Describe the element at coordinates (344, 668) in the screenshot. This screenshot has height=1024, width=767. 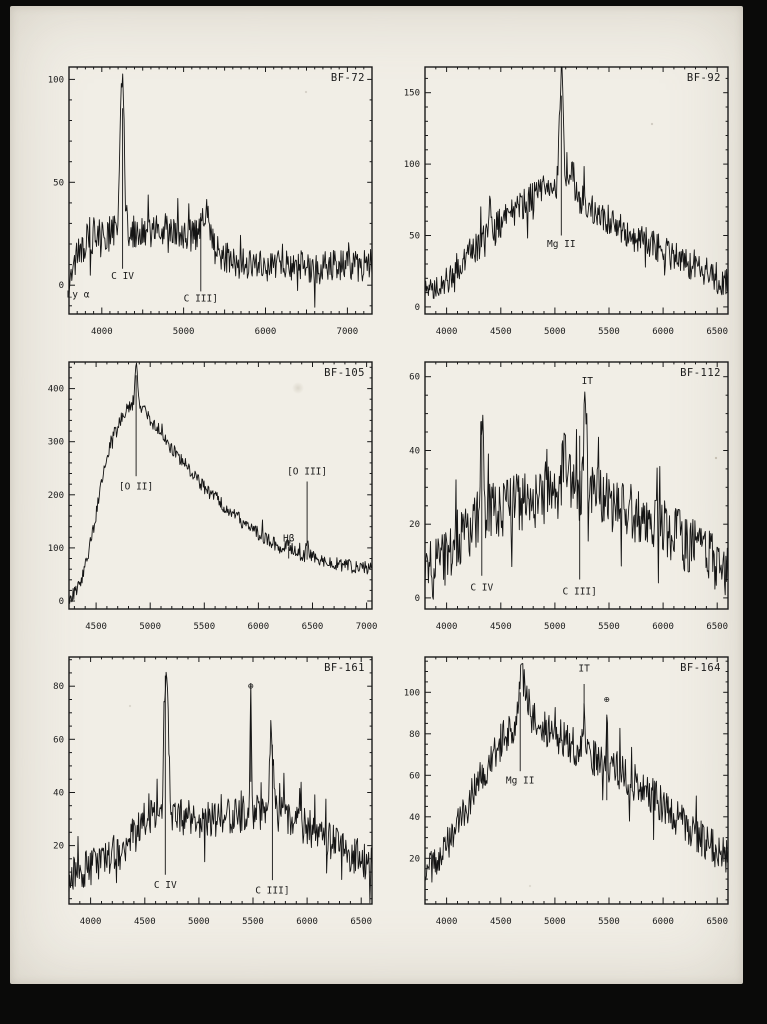
I see `panel-title: BF-161` at that location.